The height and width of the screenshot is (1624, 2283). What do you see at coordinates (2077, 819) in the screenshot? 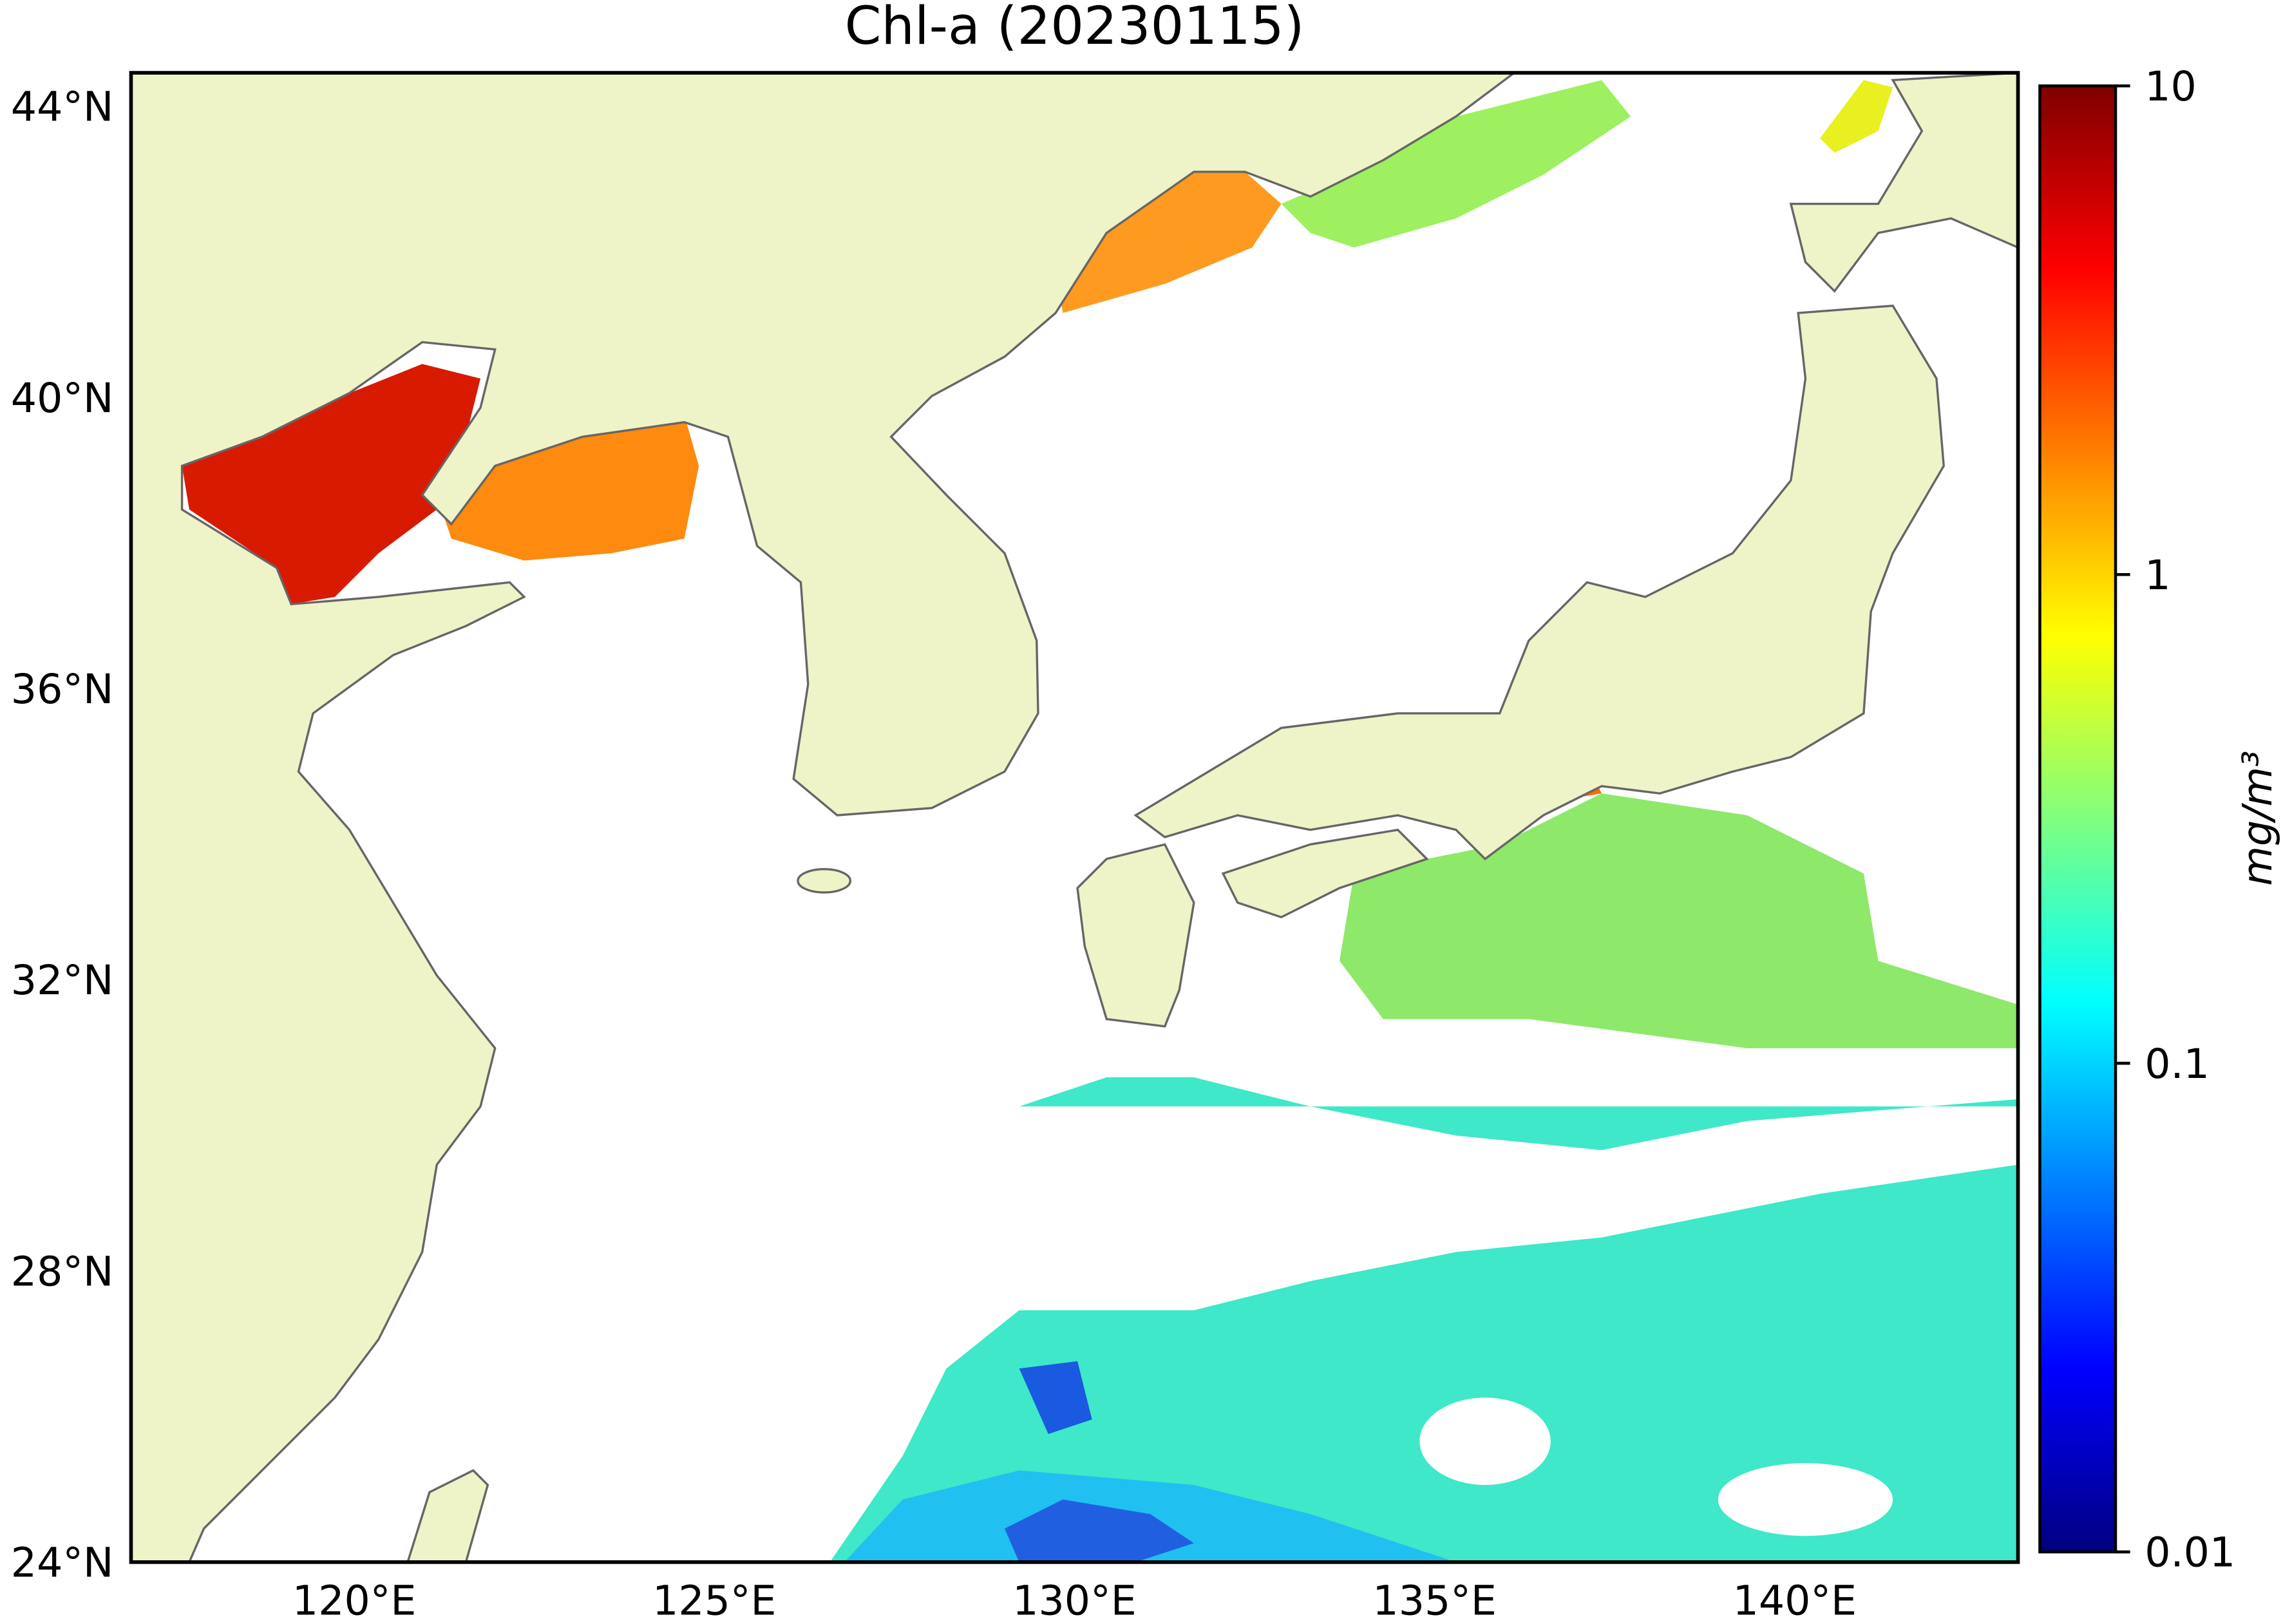
I see `colorbar-scale` at bounding box center [2077, 819].